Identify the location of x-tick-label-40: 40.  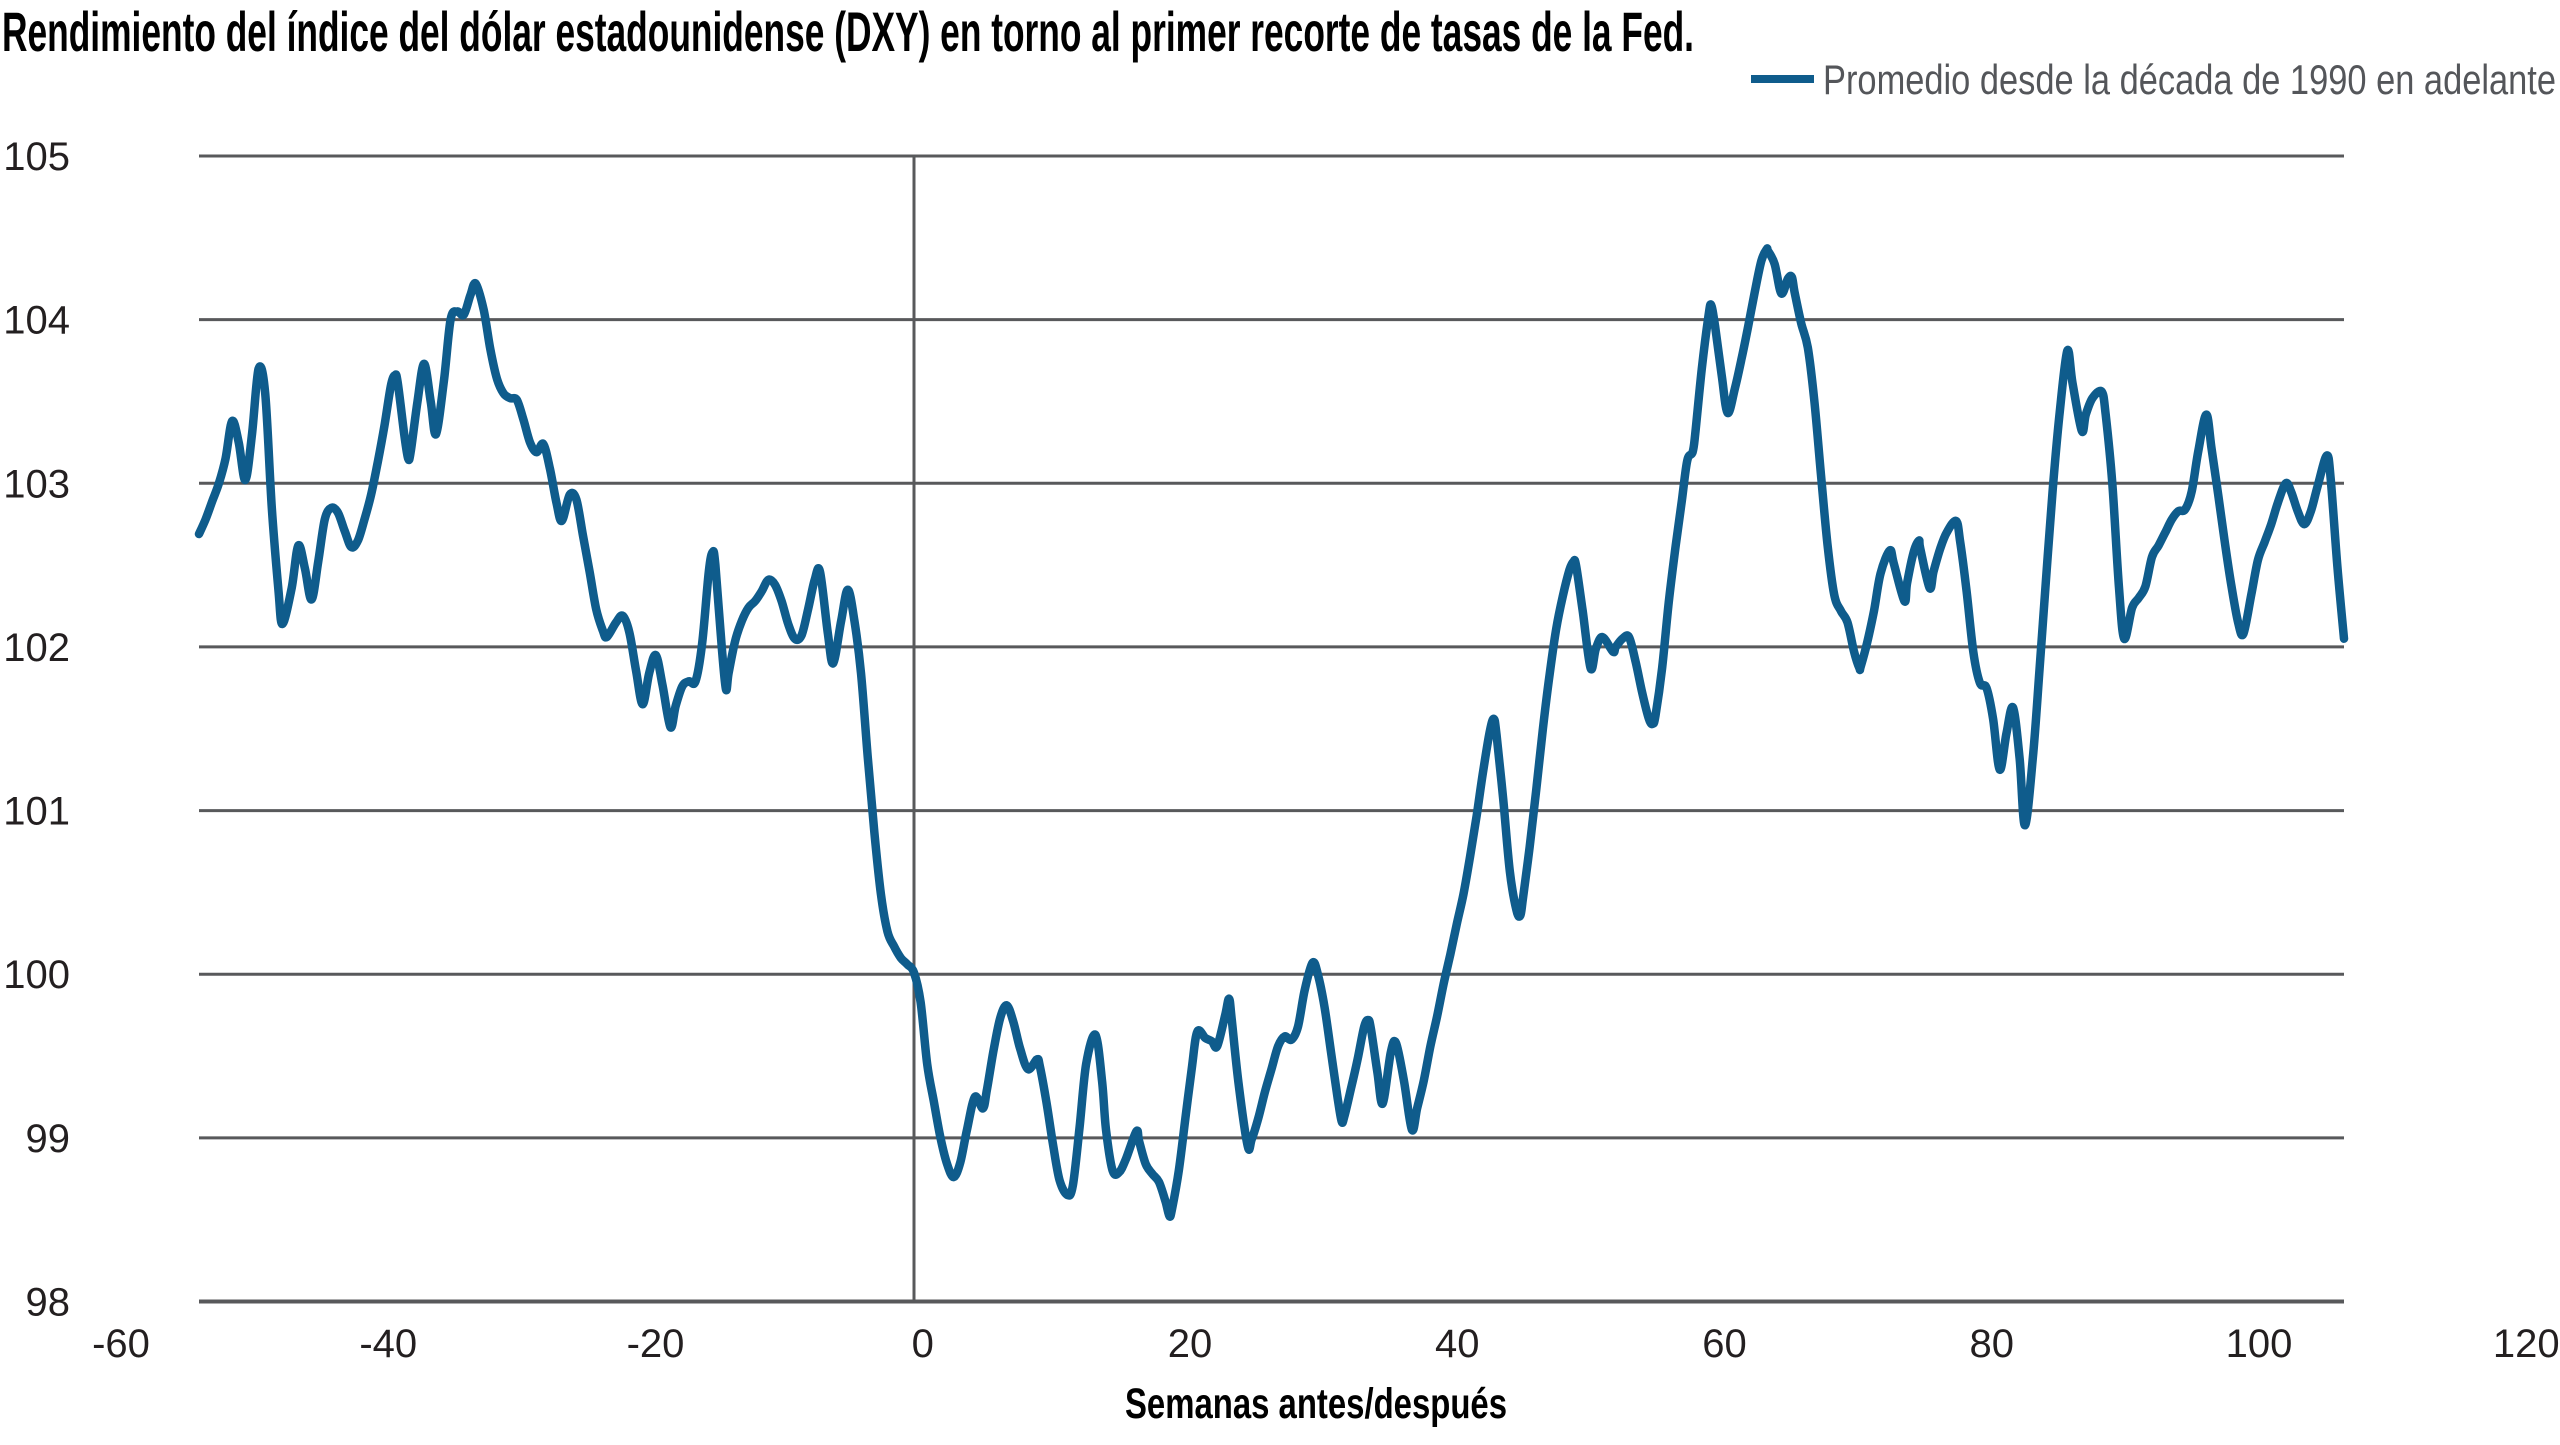
(1457, 1344).